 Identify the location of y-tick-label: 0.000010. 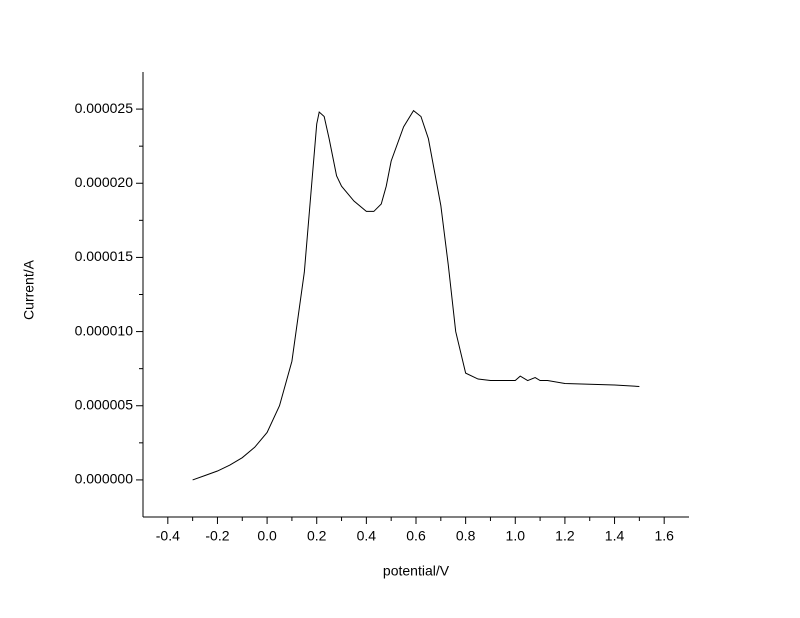
(104, 330).